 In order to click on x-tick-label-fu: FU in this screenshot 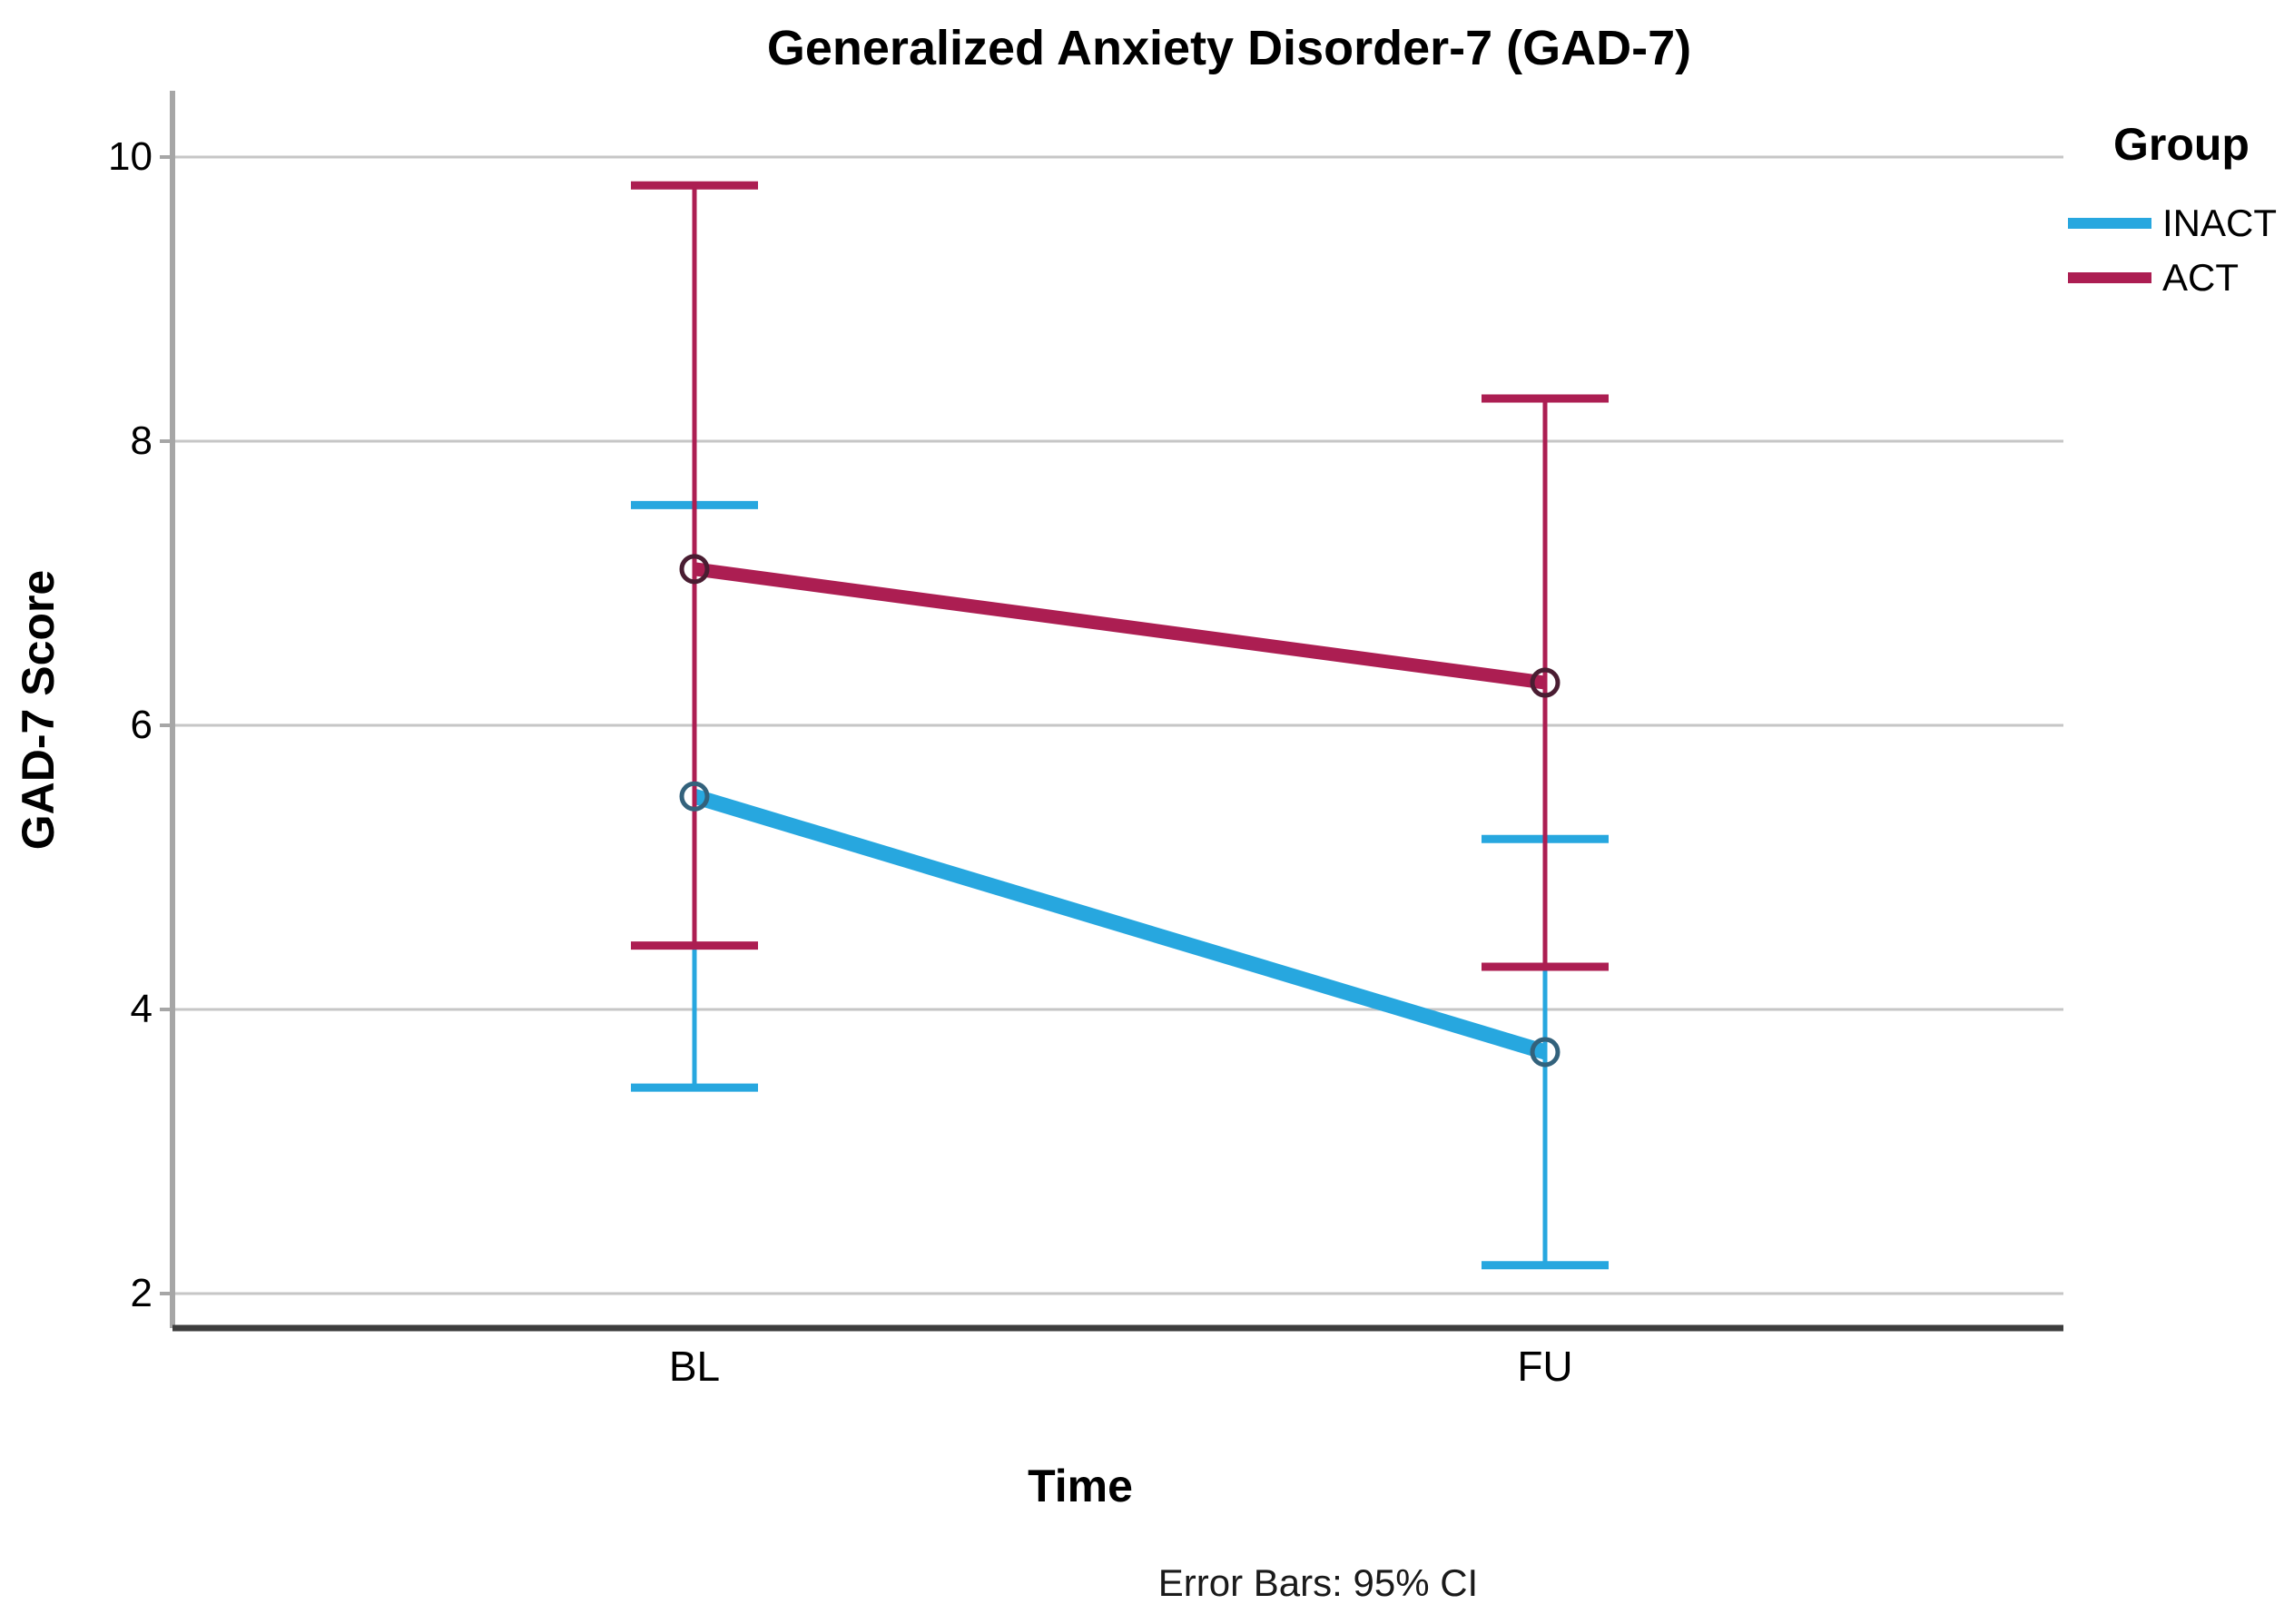, I will do `click(1545, 1366)`.